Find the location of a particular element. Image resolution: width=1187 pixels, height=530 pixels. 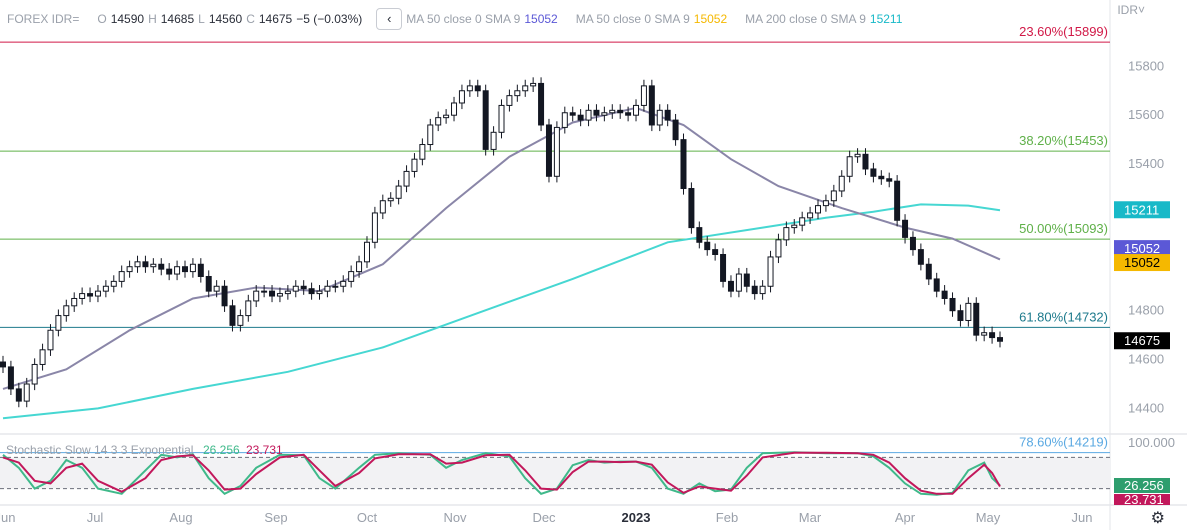

x-tick-label: Sep is located at coordinates (275, 517).